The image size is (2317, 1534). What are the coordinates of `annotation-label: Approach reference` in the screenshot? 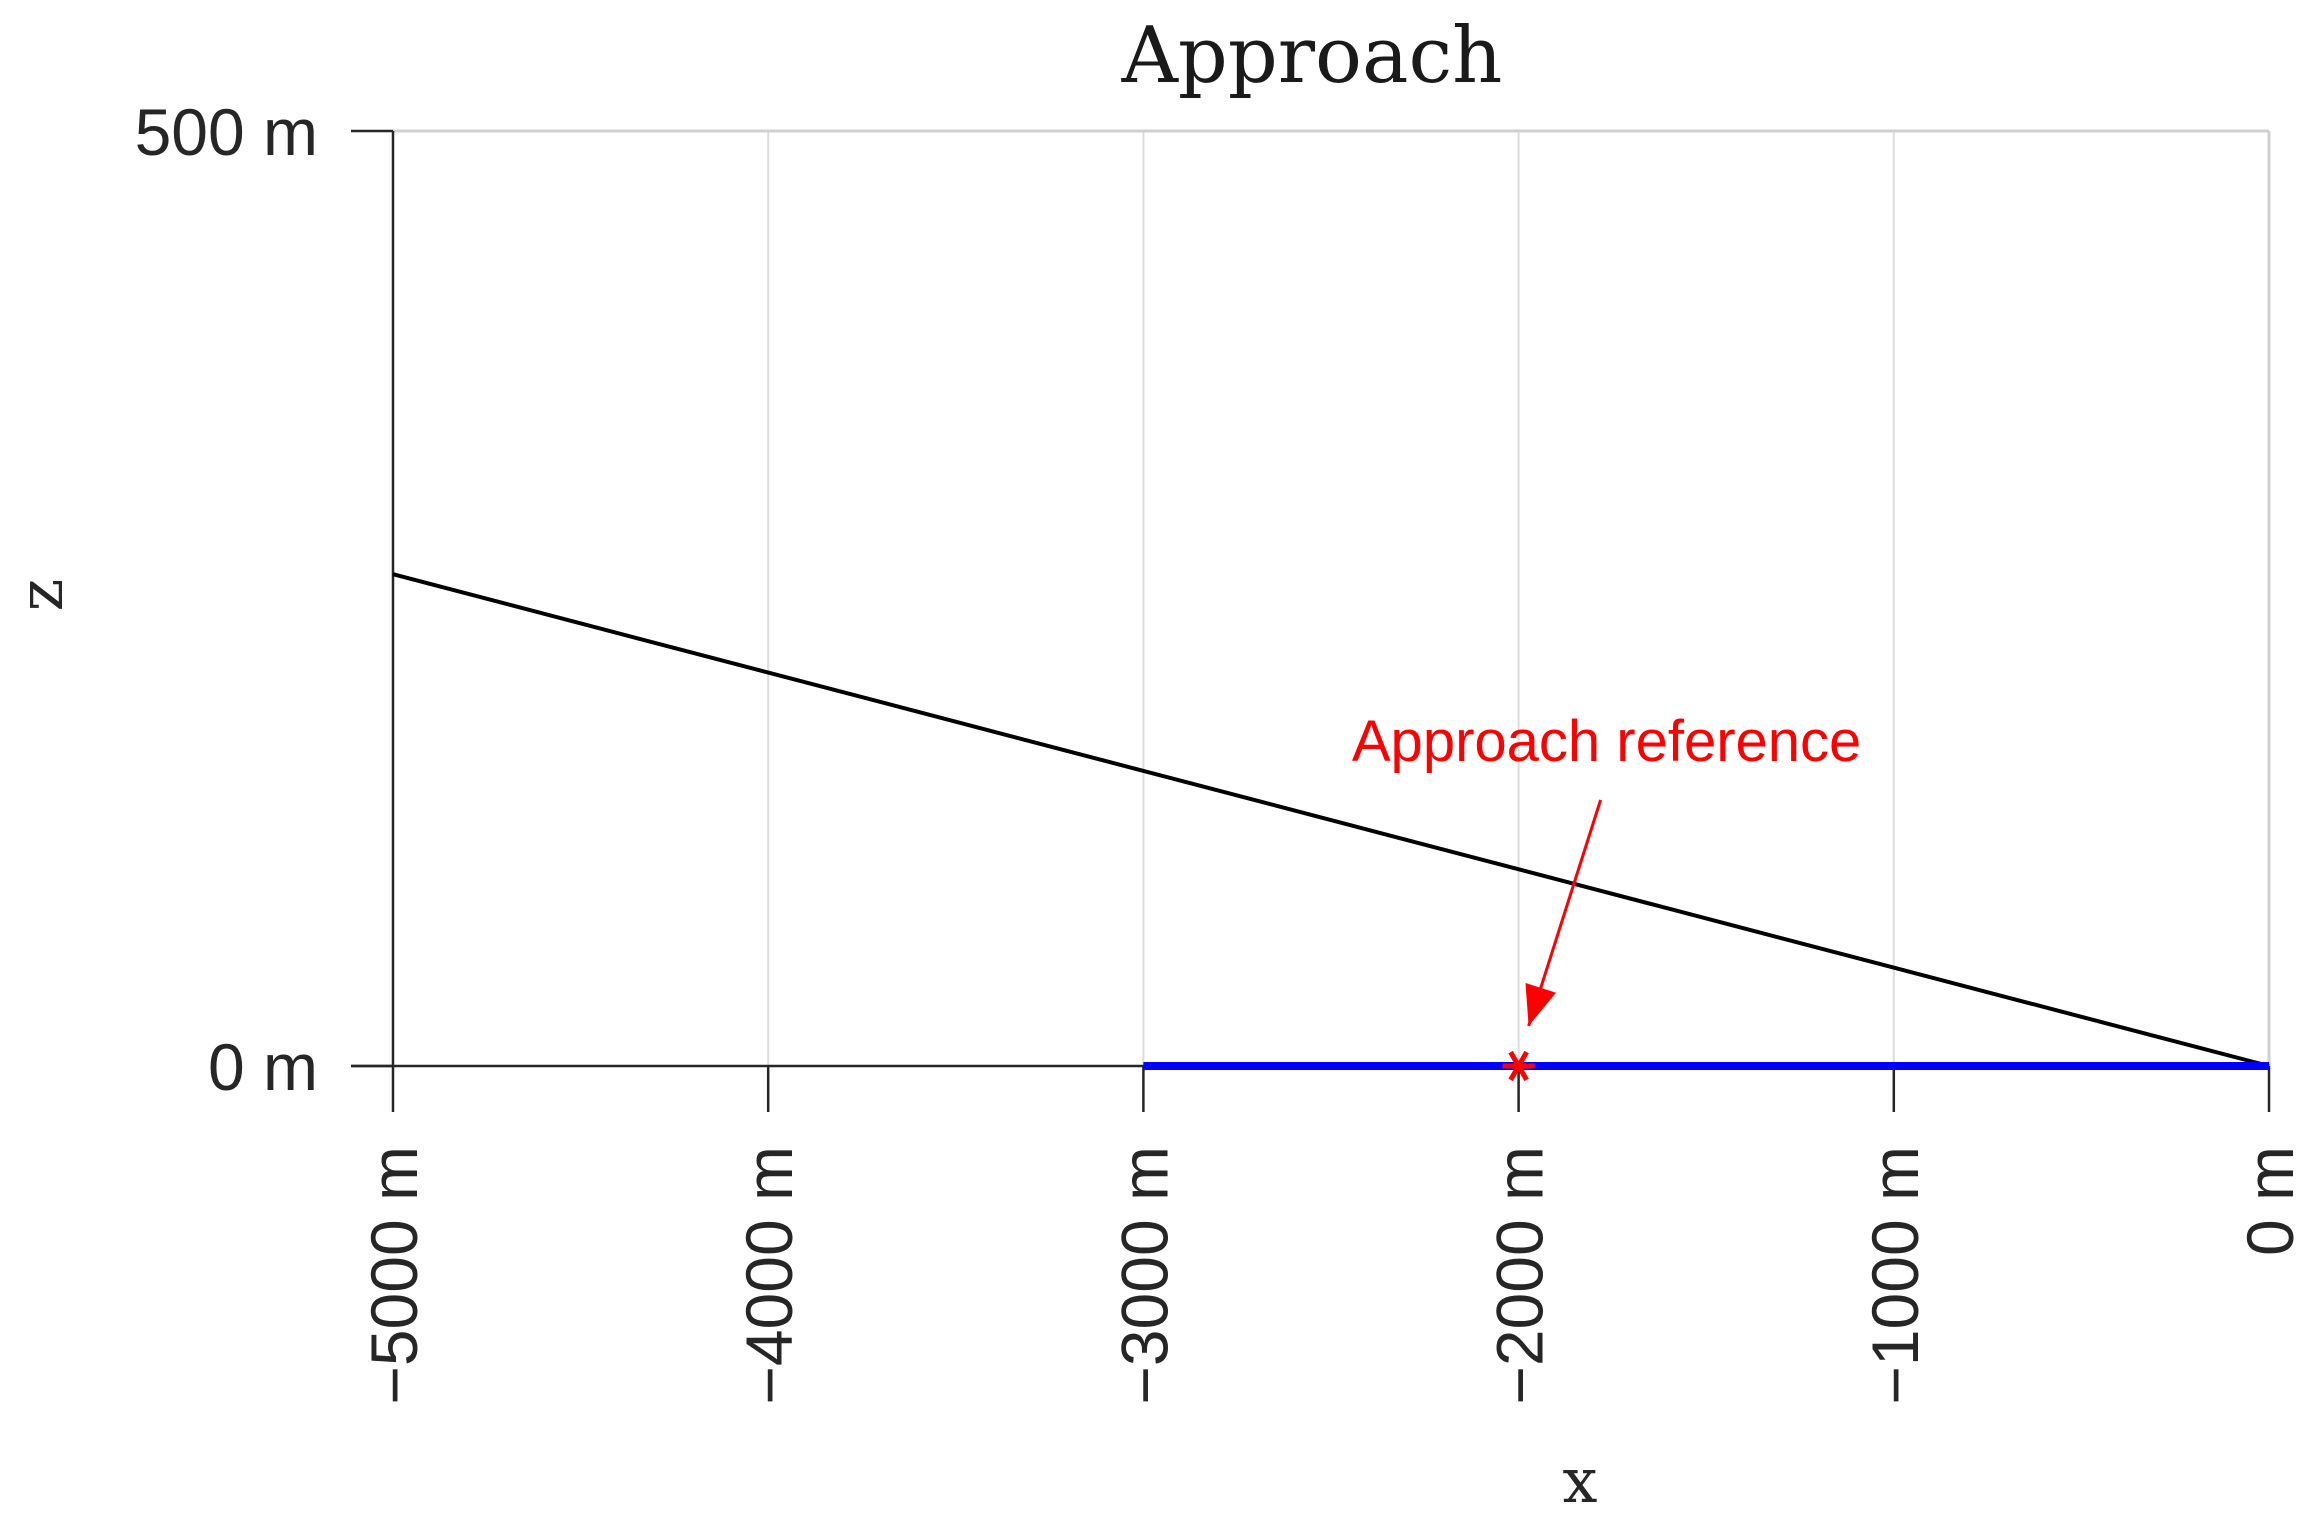 It's located at (1606, 741).